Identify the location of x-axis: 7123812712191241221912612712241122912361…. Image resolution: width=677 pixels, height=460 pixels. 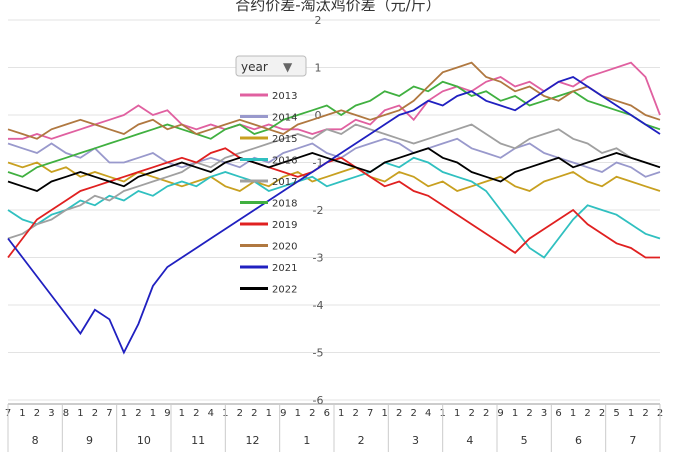
(334, 427).